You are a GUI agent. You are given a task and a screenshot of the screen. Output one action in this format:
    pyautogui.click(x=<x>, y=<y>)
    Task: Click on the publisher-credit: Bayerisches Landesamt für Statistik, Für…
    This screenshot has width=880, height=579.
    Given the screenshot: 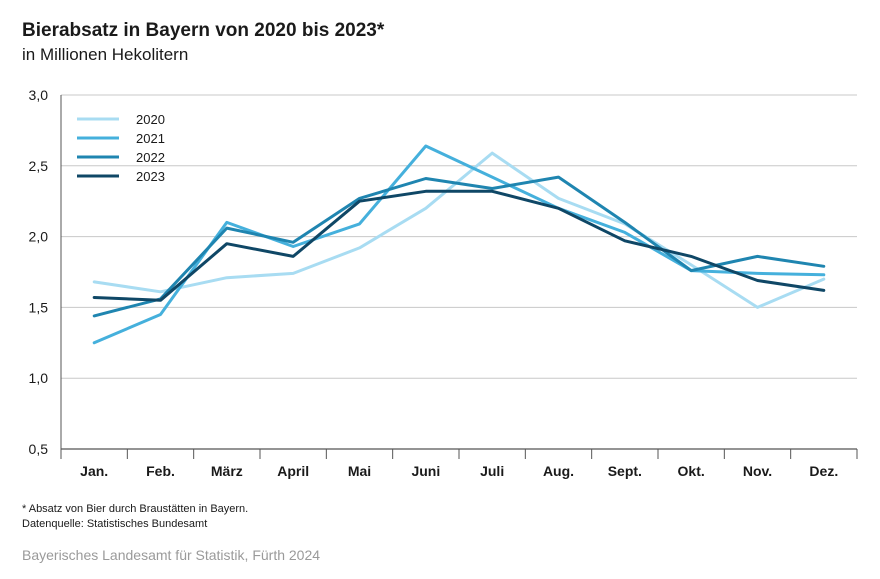 What is the action you would take?
    pyautogui.click(x=171, y=555)
    